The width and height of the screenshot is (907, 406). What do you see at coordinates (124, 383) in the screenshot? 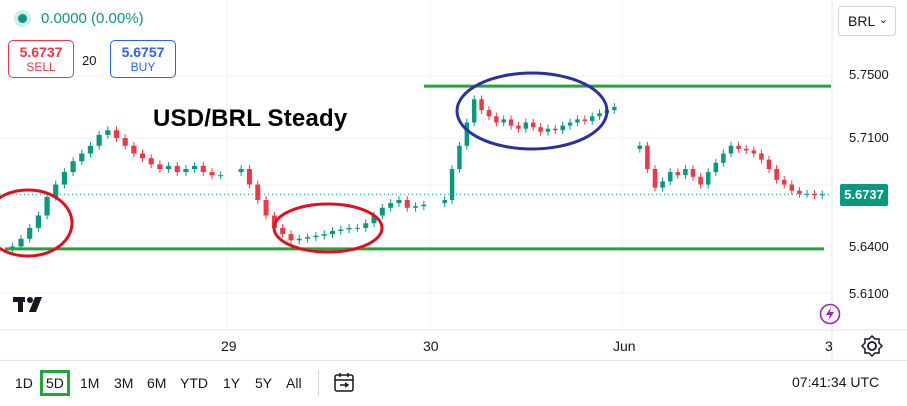
I see `range-3m-button: 3M` at bounding box center [124, 383].